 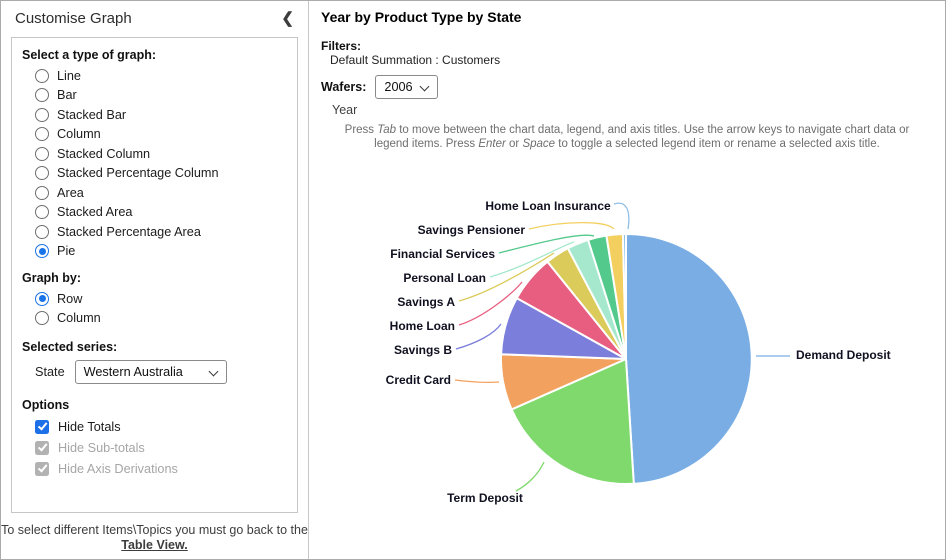 I want to click on graph-type-option-stacked-column: Stacked Column, so click(x=154, y=154).